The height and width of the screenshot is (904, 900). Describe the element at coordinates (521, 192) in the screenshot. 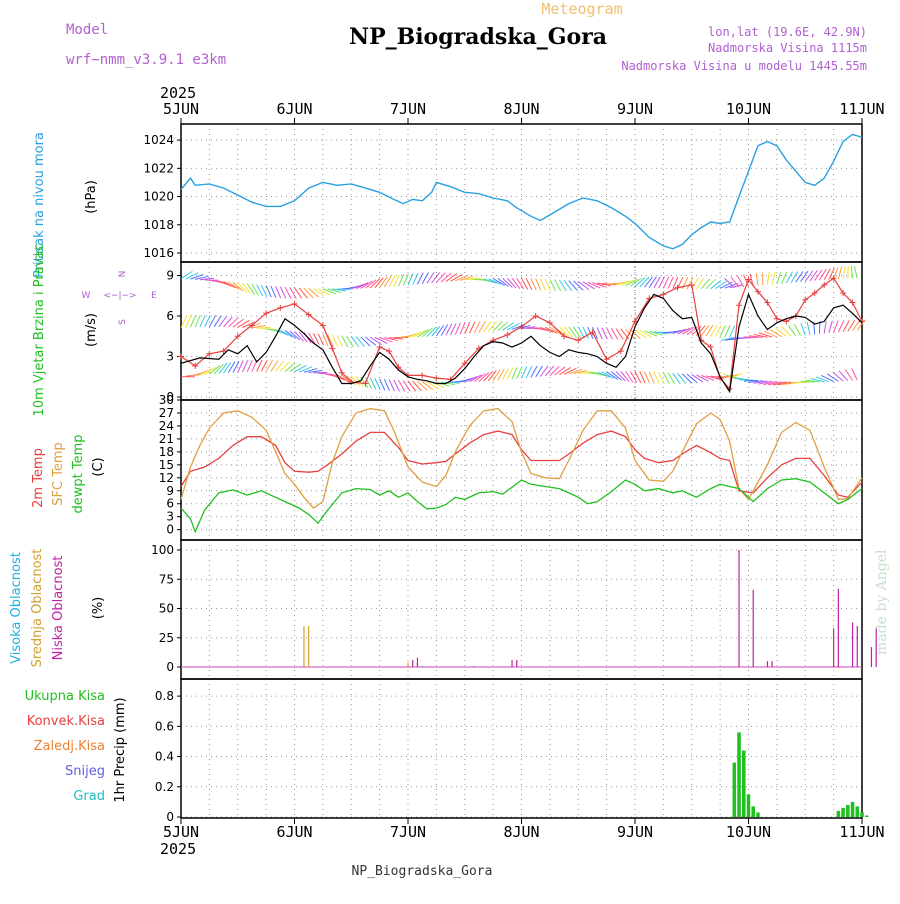

I see `pressure-line` at that location.